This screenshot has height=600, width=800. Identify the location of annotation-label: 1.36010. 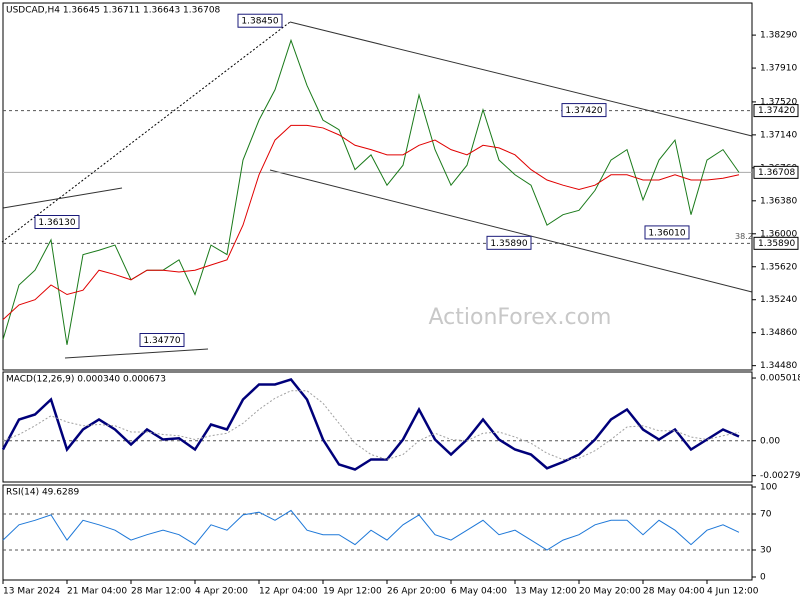
(666, 233).